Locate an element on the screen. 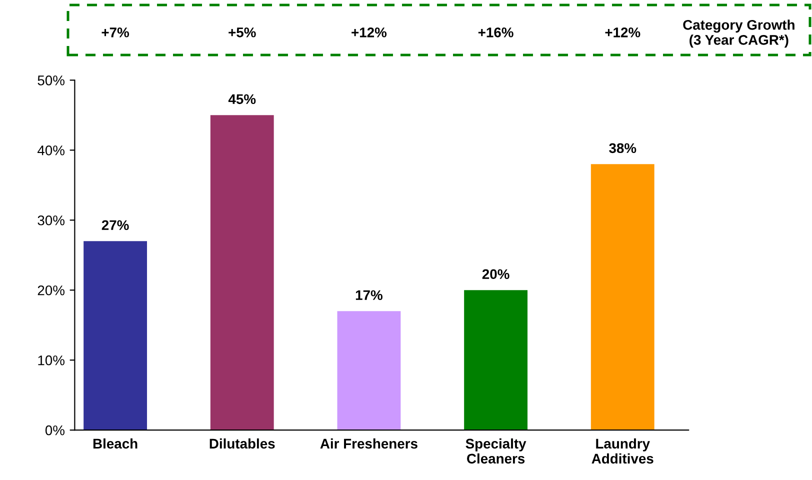  y-tick-label: 20% is located at coordinates (51, 290).